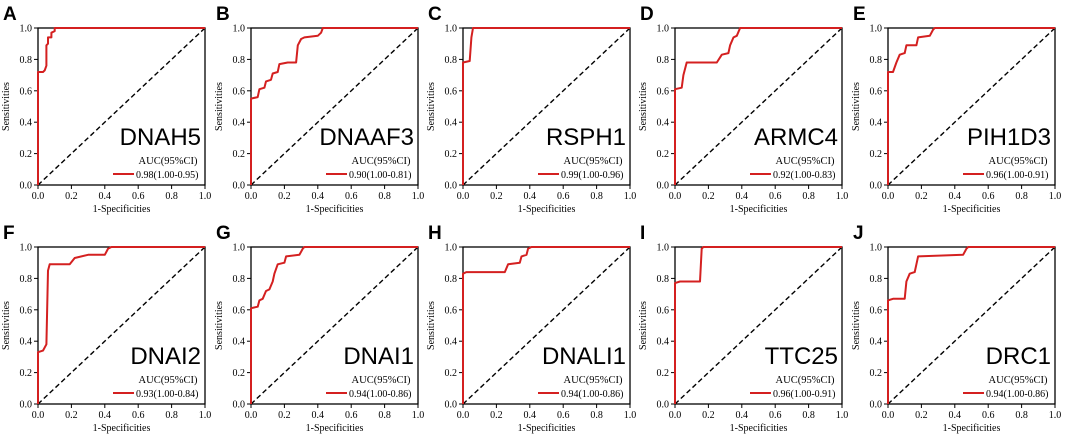 This screenshot has height=440, width=1065. Describe the element at coordinates (435, 14) in the screenshot. I see `panel-letter: C` at that location.